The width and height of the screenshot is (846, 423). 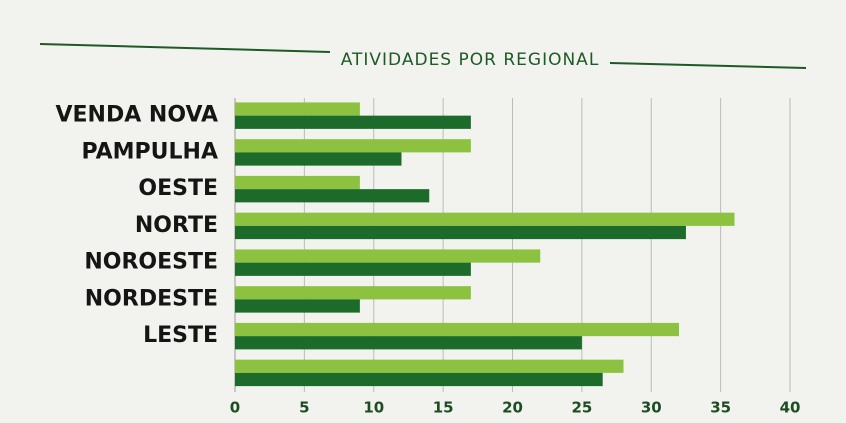 What do you see at coordinates (470, 60) in the screenshot?
I see `chart-title: ATIVIDADES POR REGIONAL` at bounding box center [470, 60].